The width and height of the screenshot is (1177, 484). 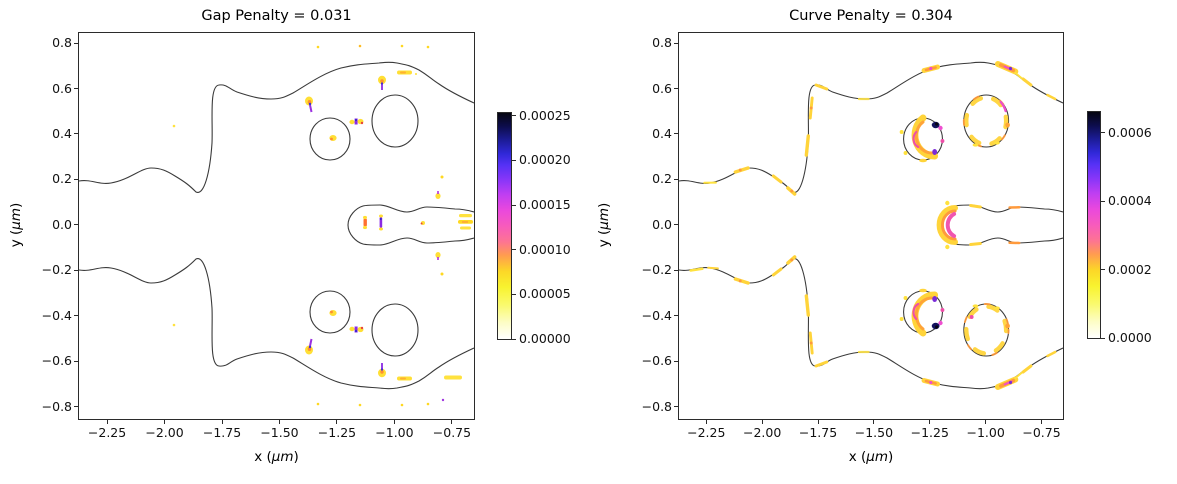 I want to click on colorbar-tick-label: 0.00015, so click(x=545, y=204).